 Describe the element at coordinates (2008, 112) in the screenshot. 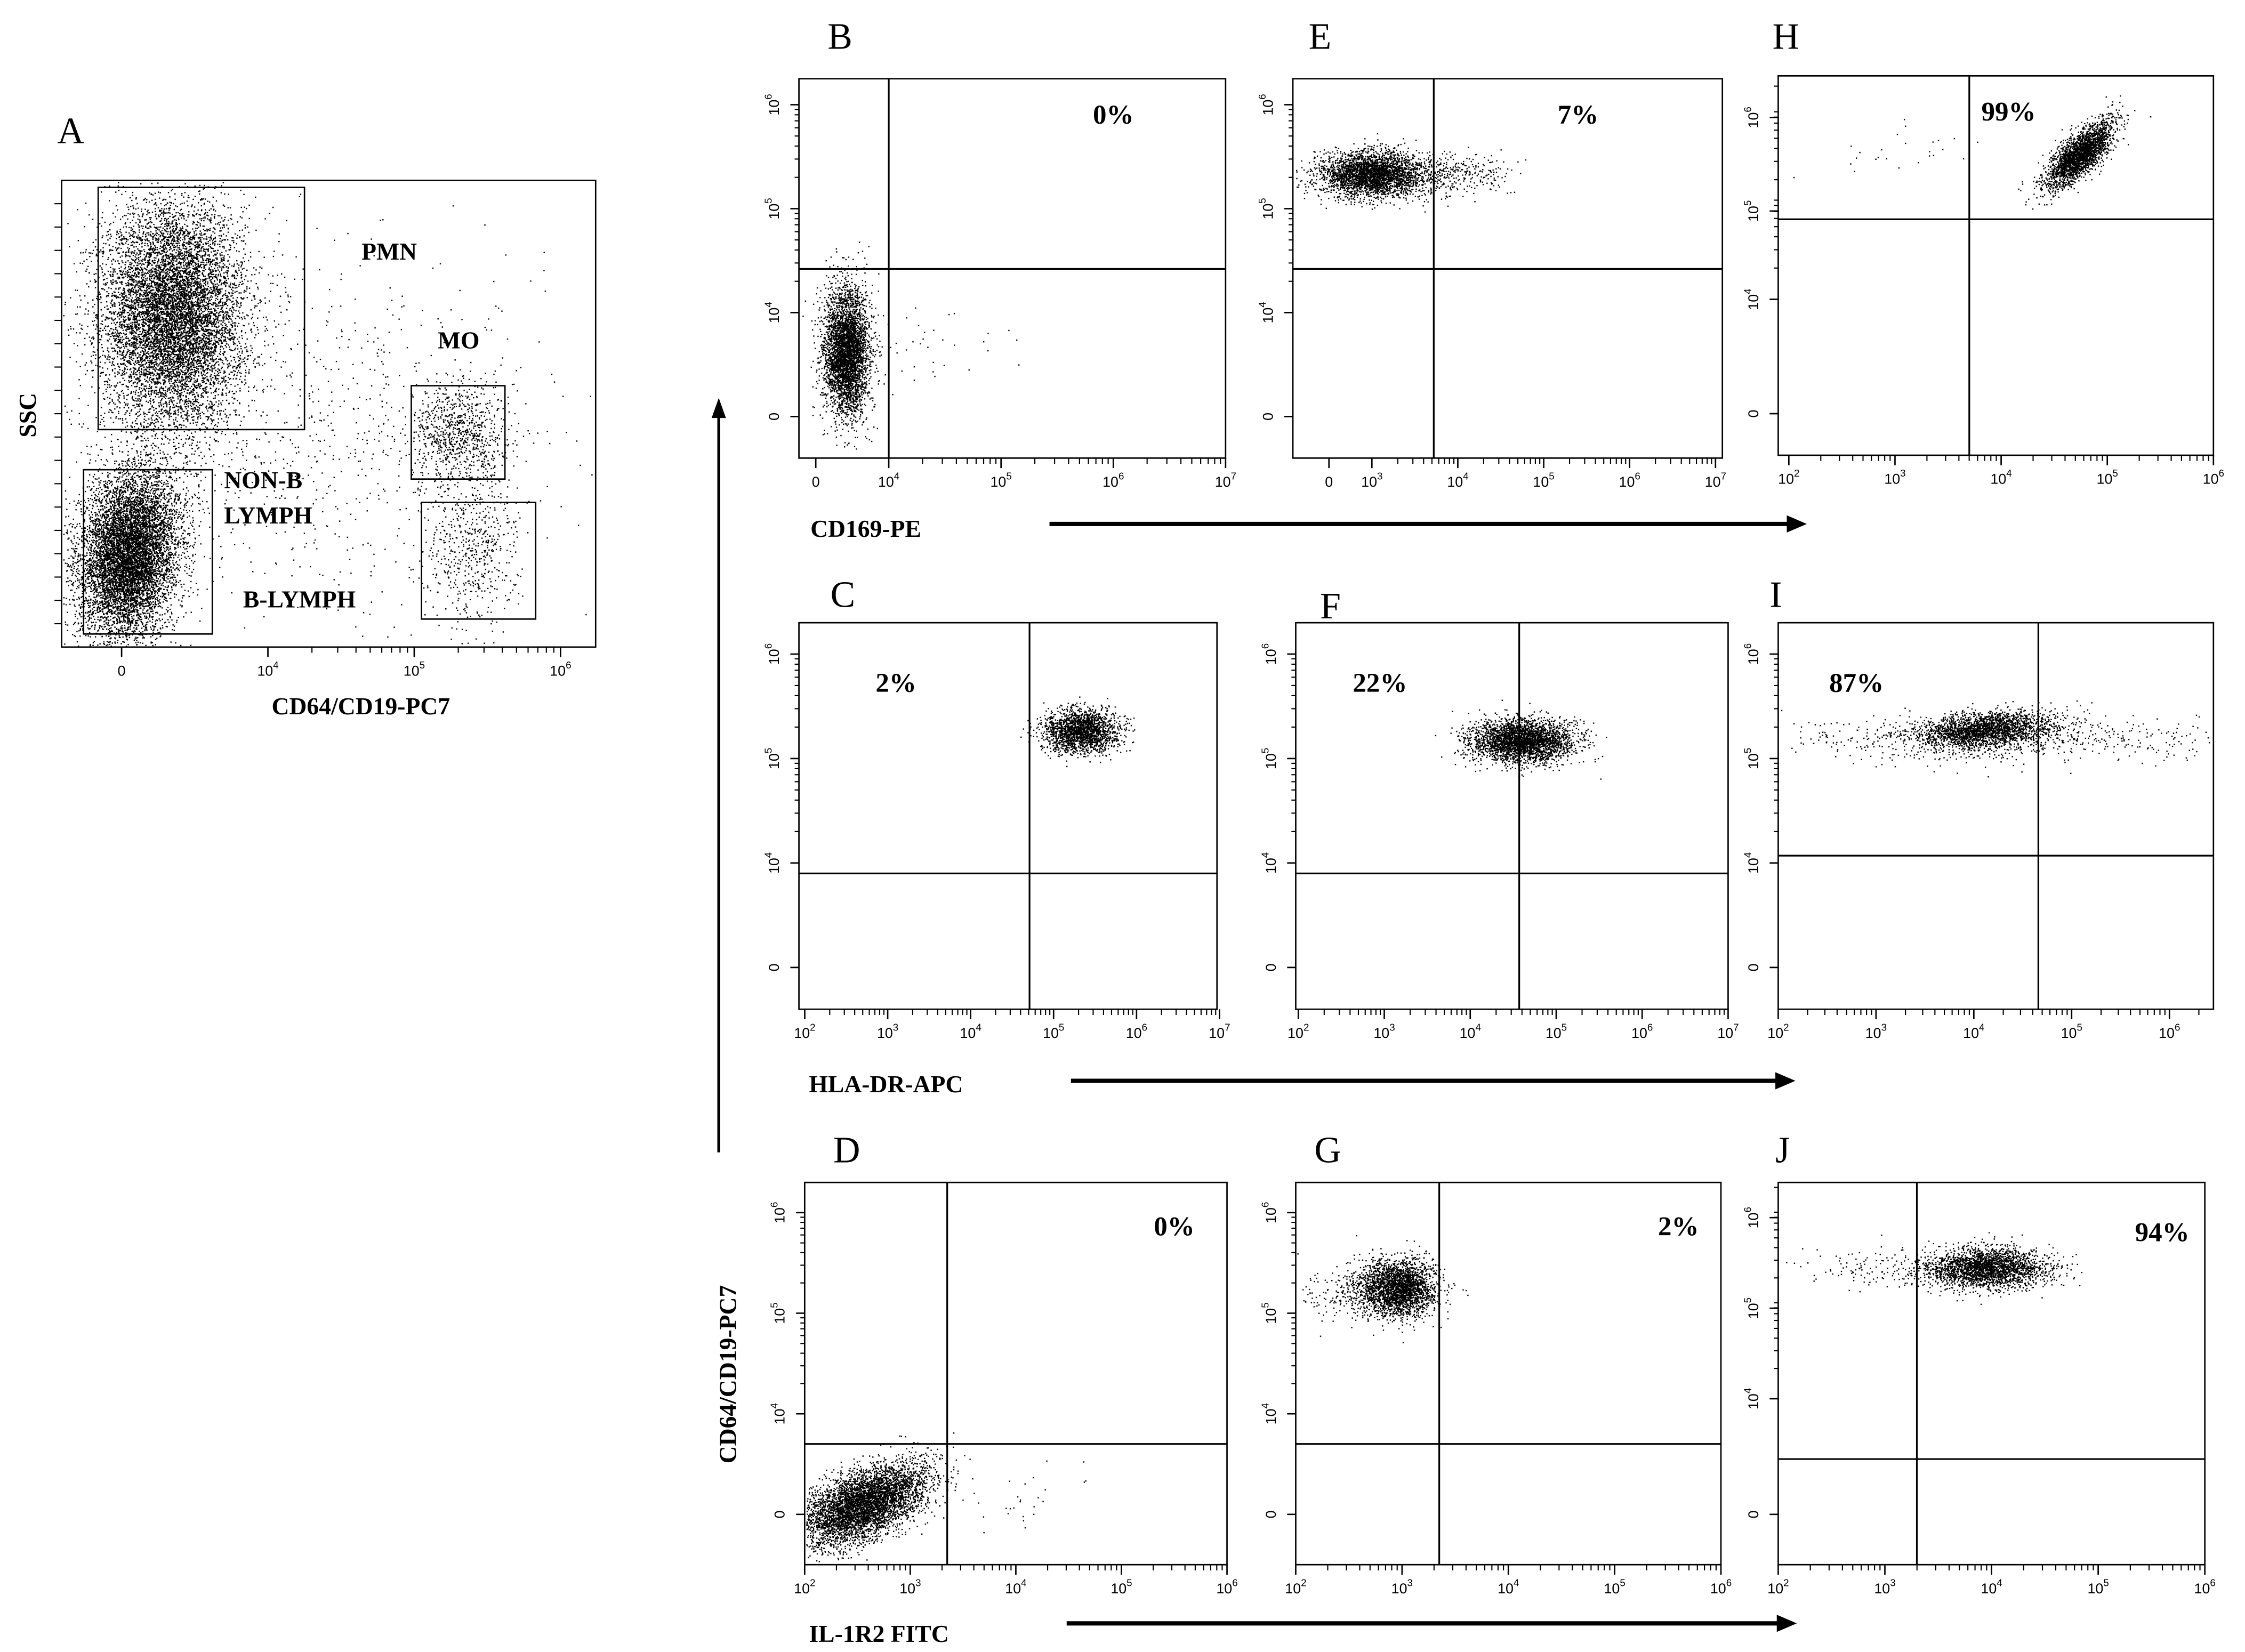

I see `percent-label: 99%` at that location.